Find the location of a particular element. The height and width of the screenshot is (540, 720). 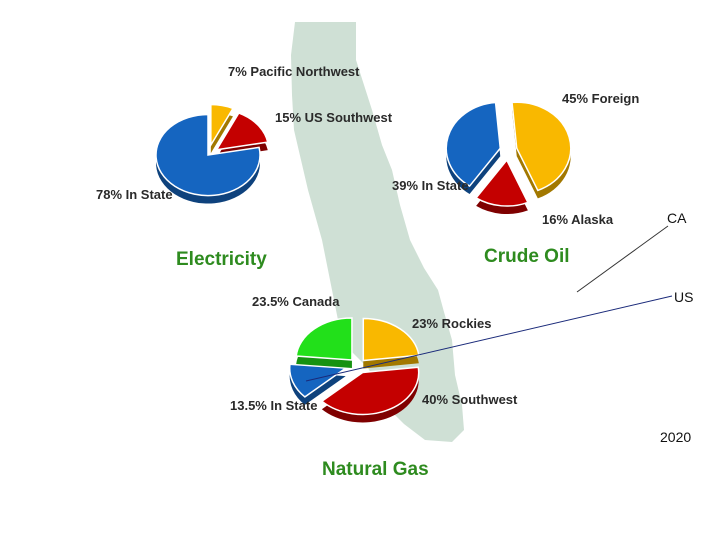

us-label: US is located at coordinates (683, 297).